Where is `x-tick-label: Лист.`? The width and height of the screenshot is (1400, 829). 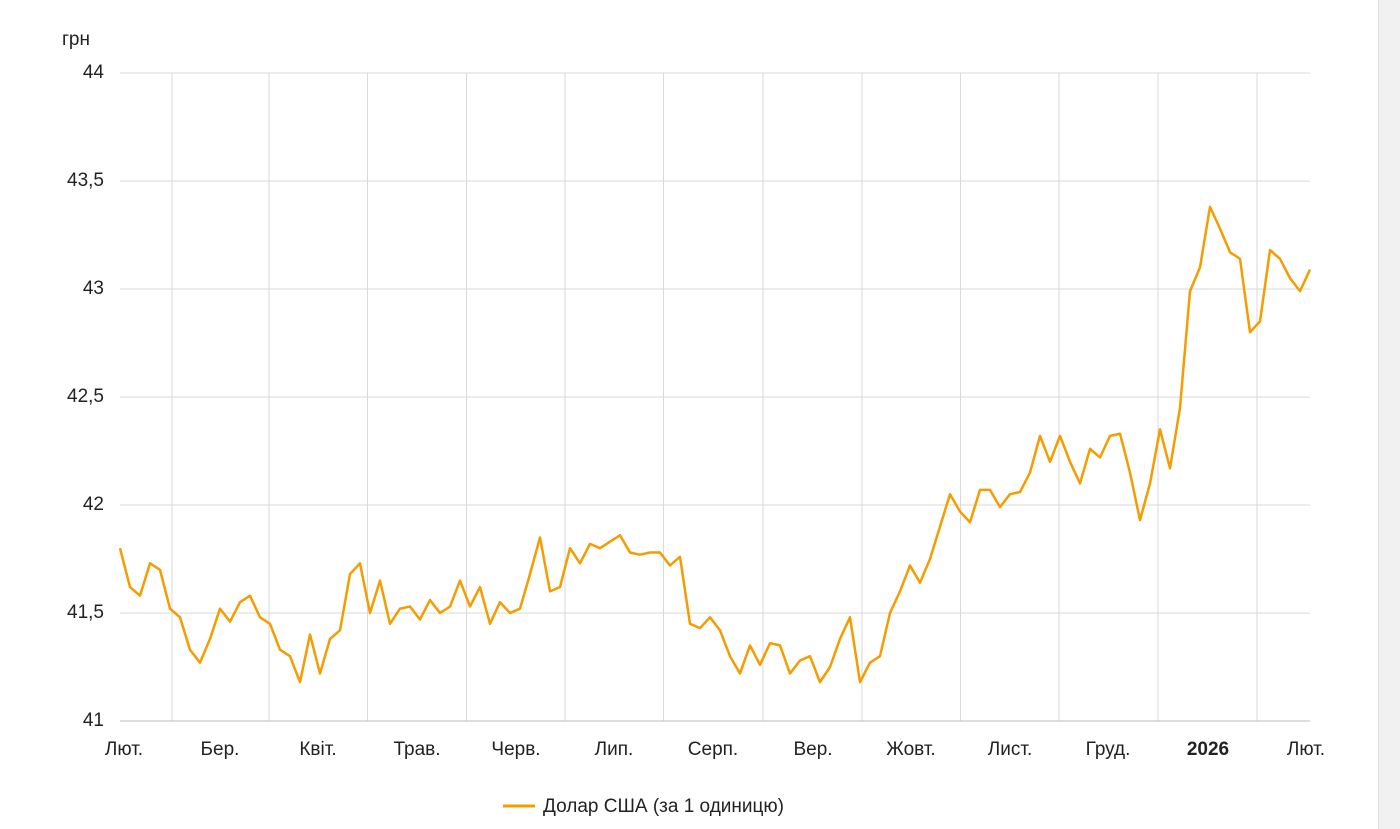
x-tick-label: Лист. is located at coordinates (1010, 749).